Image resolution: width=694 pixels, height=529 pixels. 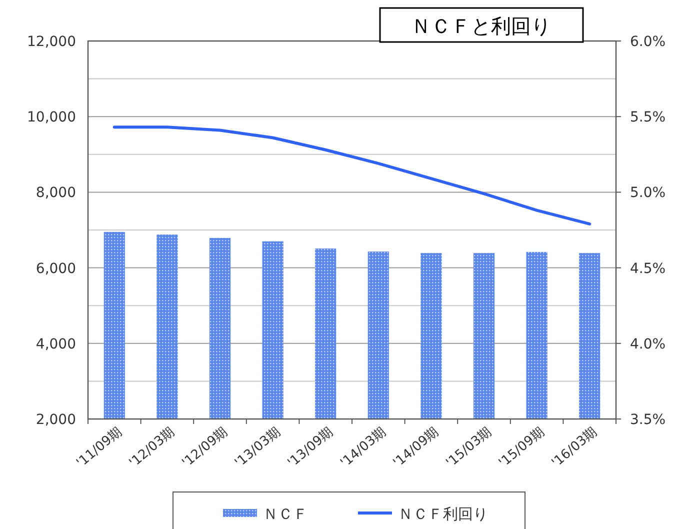 What do you see at coordinates (56, 420) in the screenshot?
I see `y-tick-label: 2,000` at bounding box center [56, 420].